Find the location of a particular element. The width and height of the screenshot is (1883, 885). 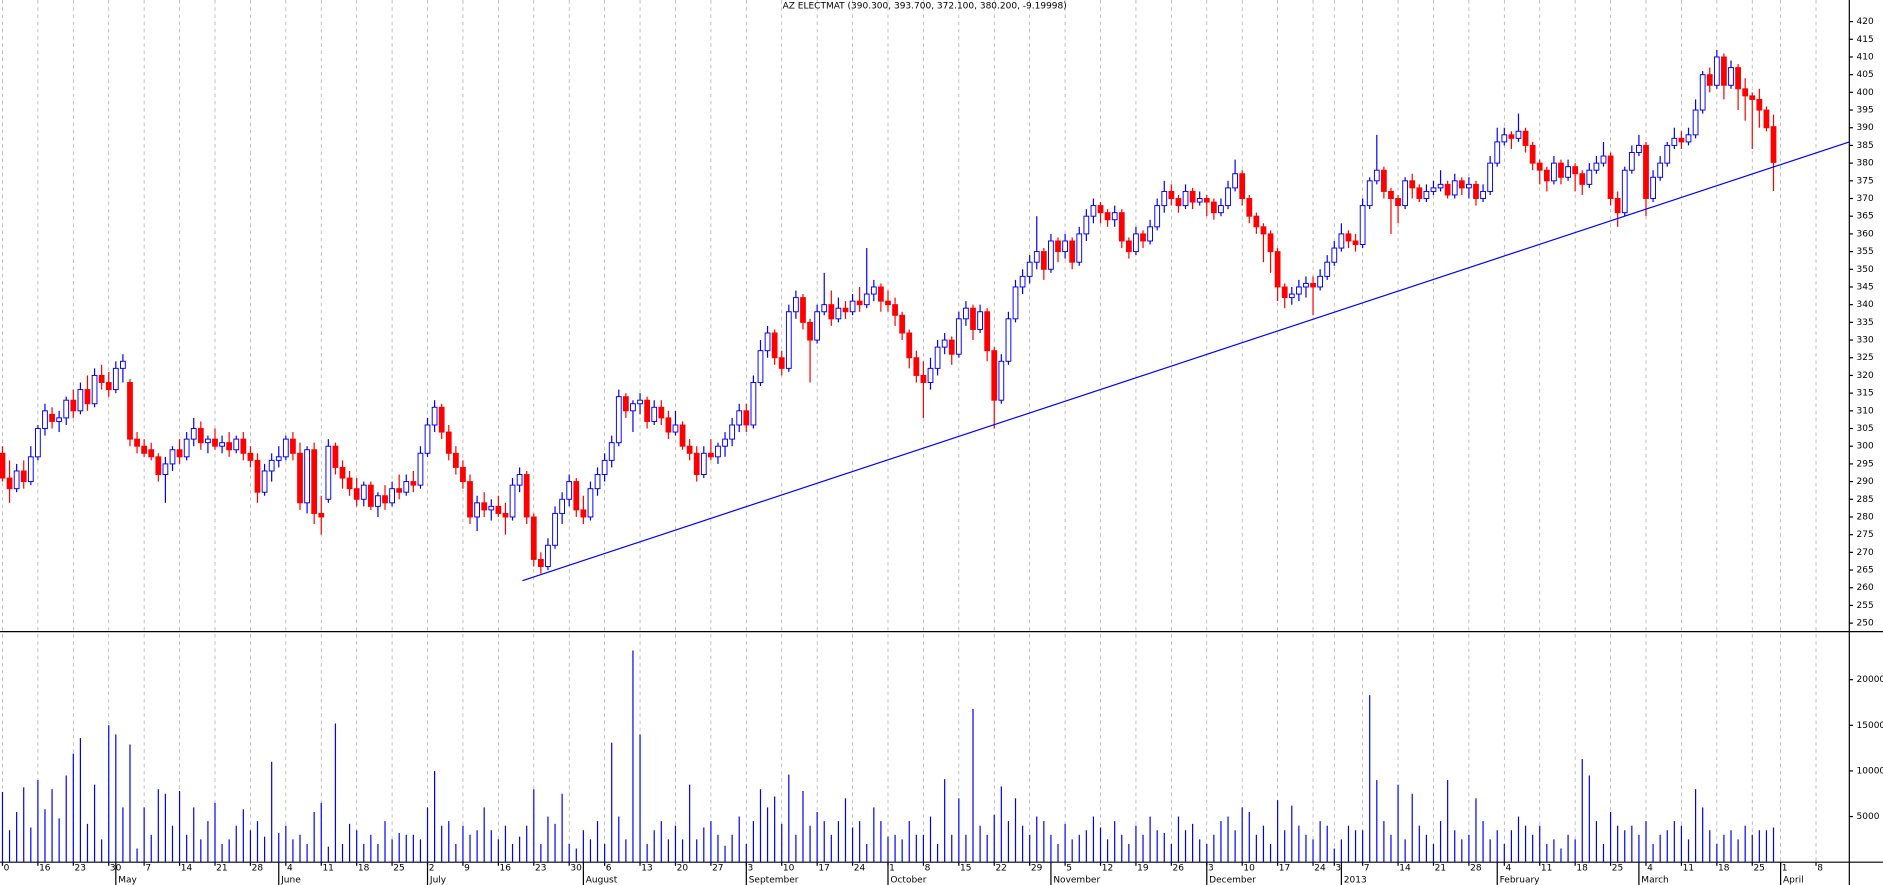

x-tick-label: 8 is located at coordinates (928, 869).